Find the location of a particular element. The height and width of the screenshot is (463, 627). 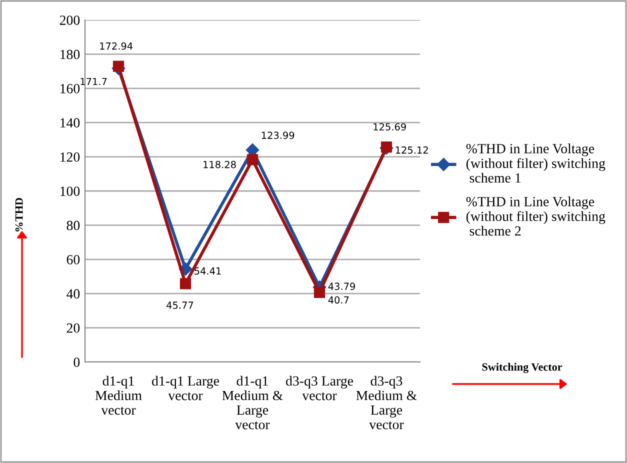

y-tick-label: 160 is located at coordinates (70, 89).